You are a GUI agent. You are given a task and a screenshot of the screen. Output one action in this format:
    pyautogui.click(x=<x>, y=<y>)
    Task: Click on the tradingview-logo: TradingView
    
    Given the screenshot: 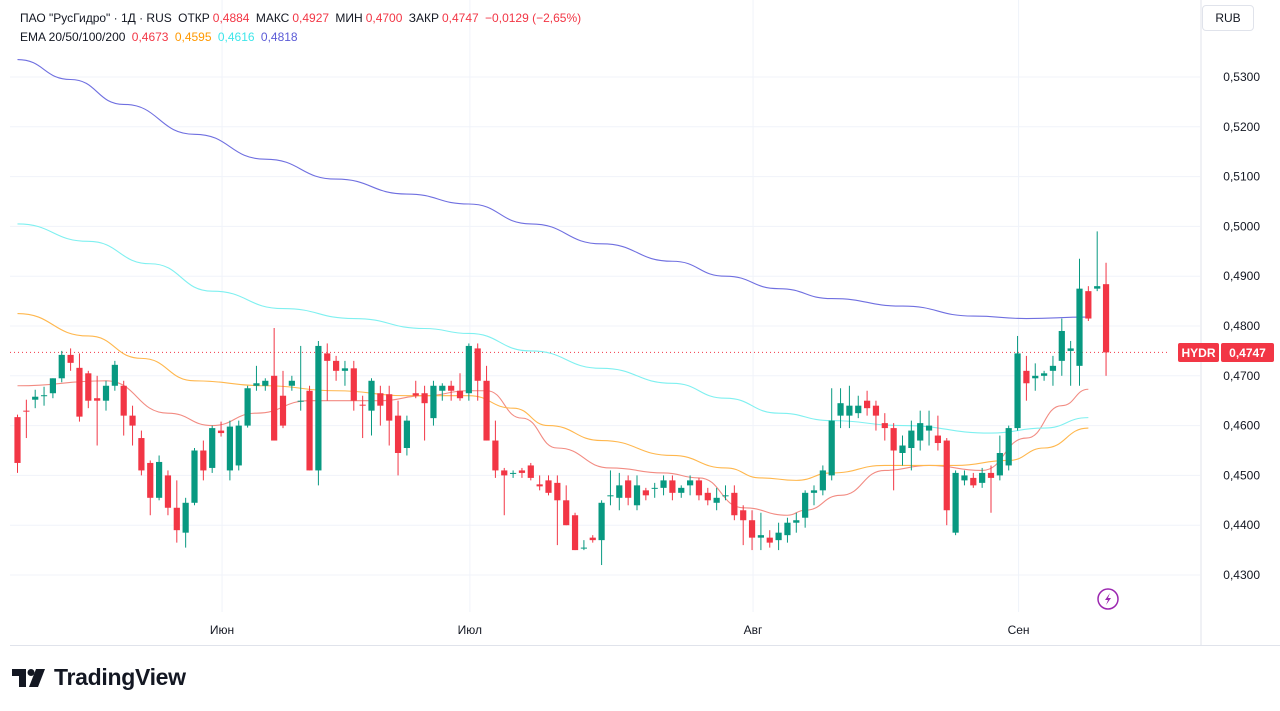 What is the action you would take?
    pyautogui.click(x=99, y=677)
    